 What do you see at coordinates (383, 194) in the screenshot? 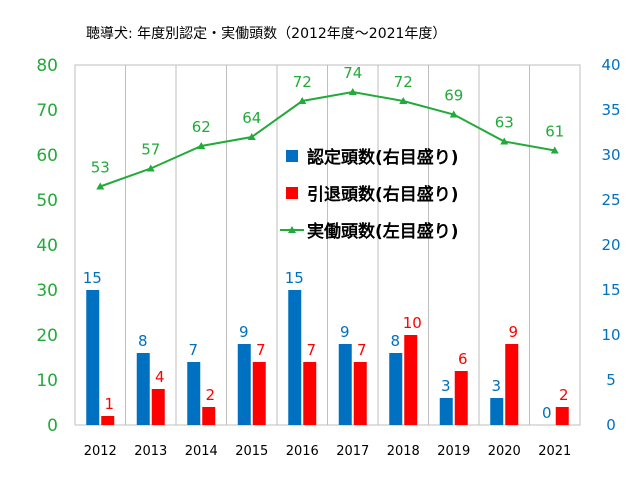
I see `legend-label: 引退頭数(右目盛り)` at bounding box center [383, 194].